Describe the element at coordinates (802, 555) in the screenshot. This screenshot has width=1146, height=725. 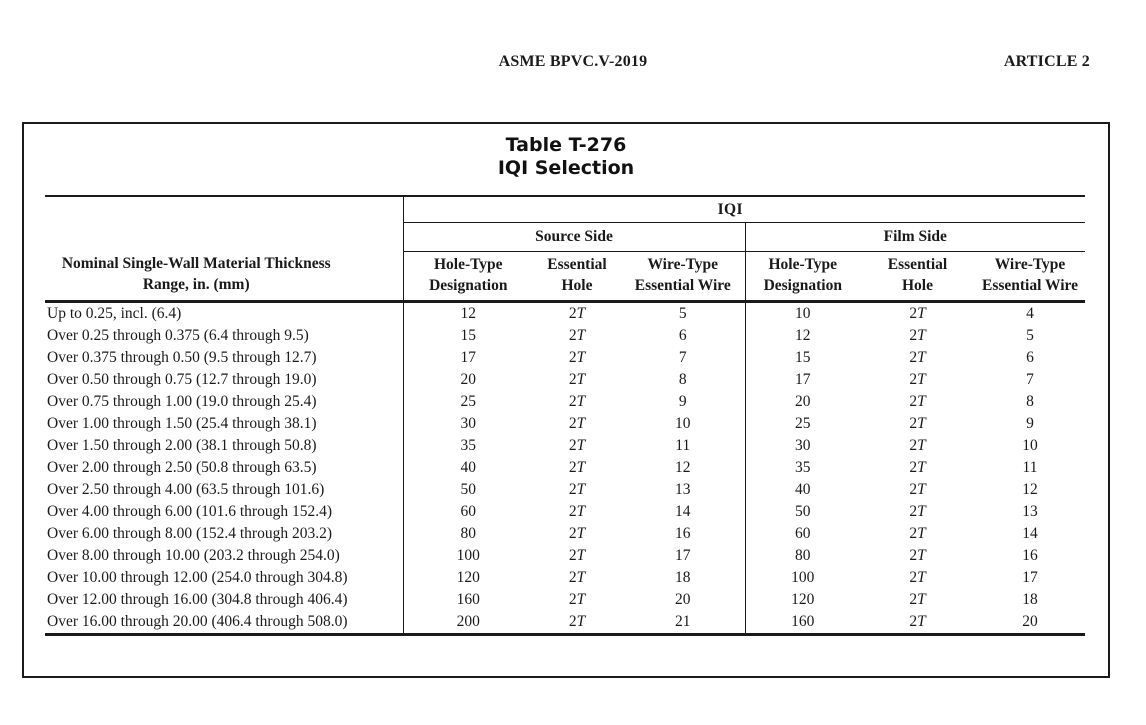
I see `cell-film-hole-type: 80` at that location.